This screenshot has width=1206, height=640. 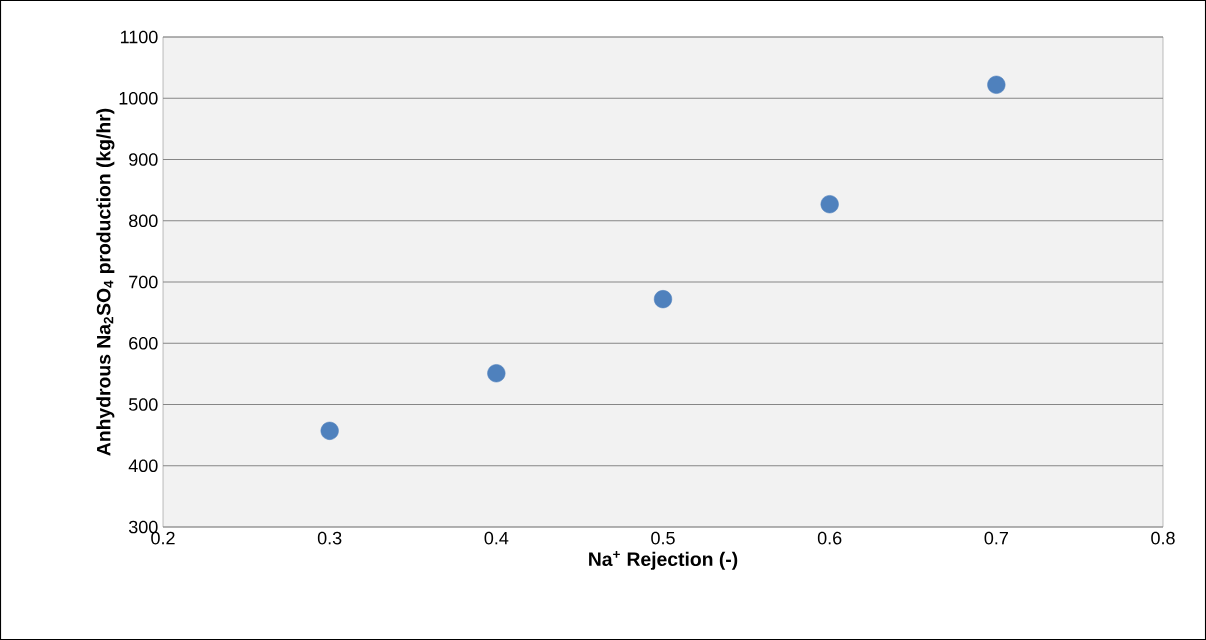 I want to click on y-axis-title: Anhydrous Na$_{2}$SO$_{4}$ production (kg/hr), so click(x=105, y=282).